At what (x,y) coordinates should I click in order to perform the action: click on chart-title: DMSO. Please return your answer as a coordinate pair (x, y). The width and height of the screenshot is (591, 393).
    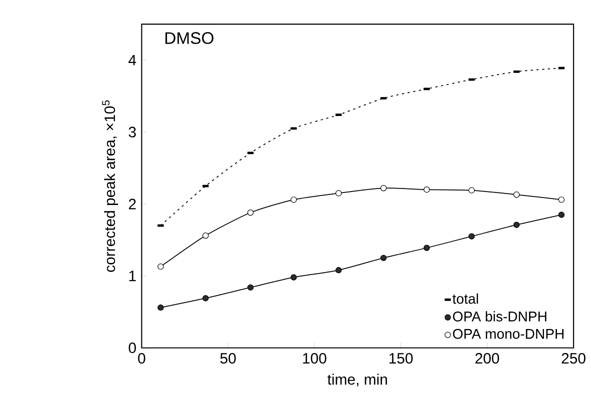
    Looking at the image, I should click on (189, 38).